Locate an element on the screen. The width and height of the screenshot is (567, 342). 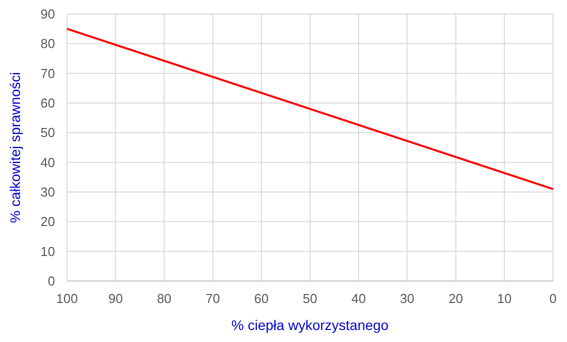
x-tick-label: 60 is located at coordinates (261, 298).